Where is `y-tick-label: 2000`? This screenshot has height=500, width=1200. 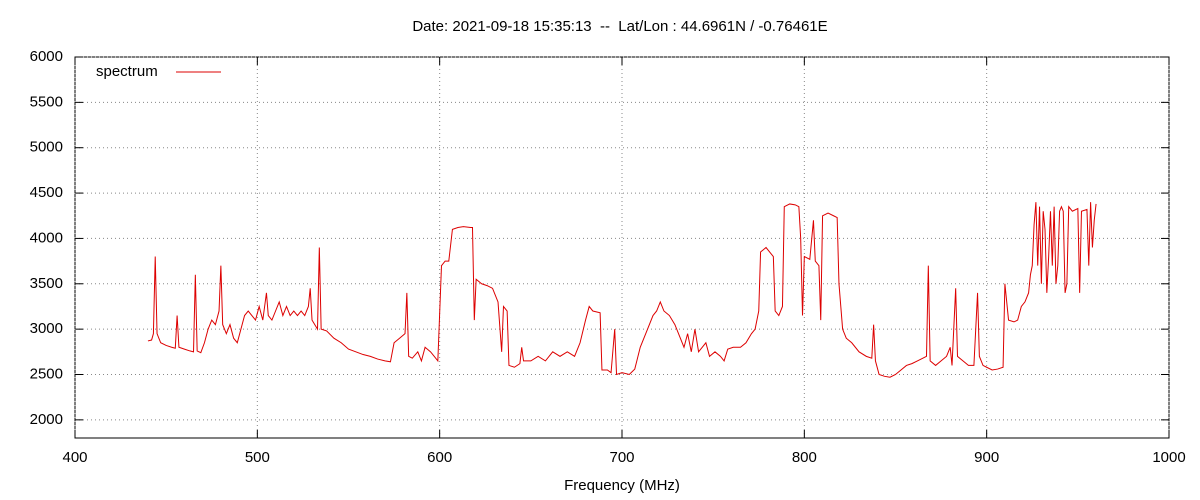 y-tick-label: 2000 is located at coordinates (46, 419).